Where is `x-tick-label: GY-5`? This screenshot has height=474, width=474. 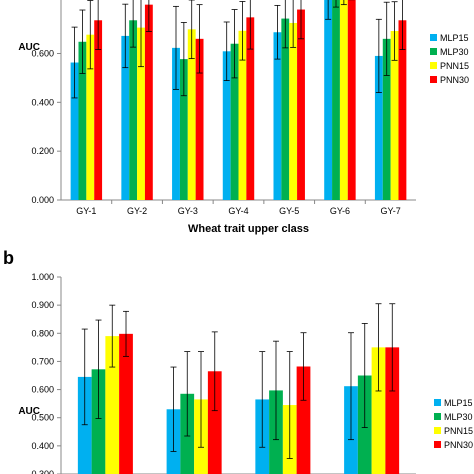 x-tick-label: GY-5 is located at coordinates (289, 211).